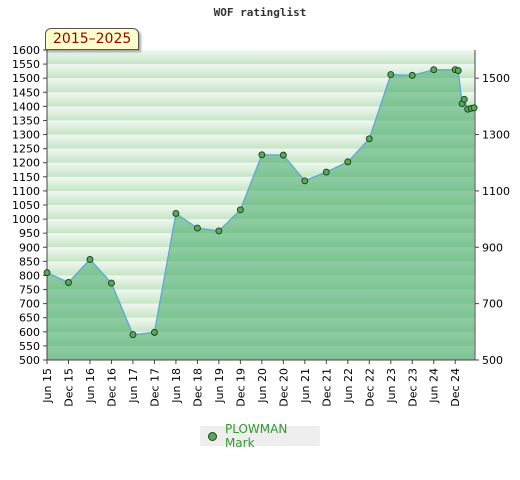 The height and width of the screenshot is (480, 520). I want to click on x-tick-label: Jun 17, so click(133, 386).